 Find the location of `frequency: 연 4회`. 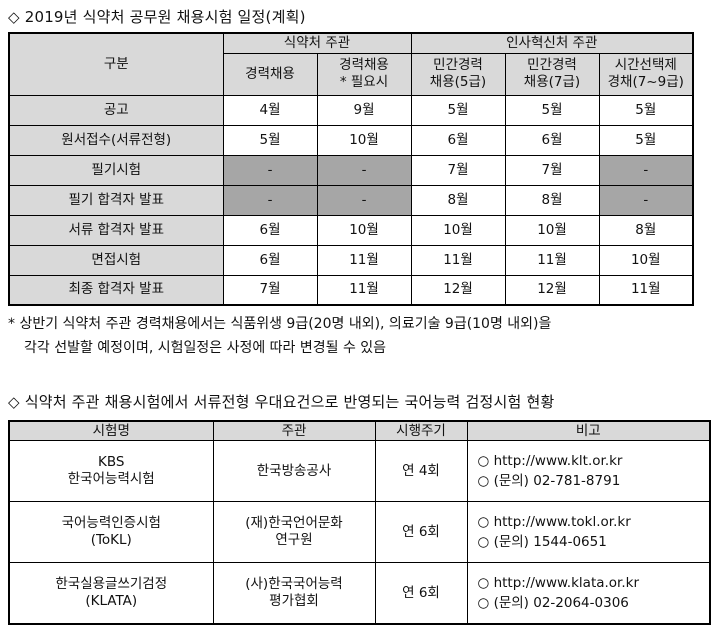

frequency: 연 4회 is located at coordinates (421, 471).